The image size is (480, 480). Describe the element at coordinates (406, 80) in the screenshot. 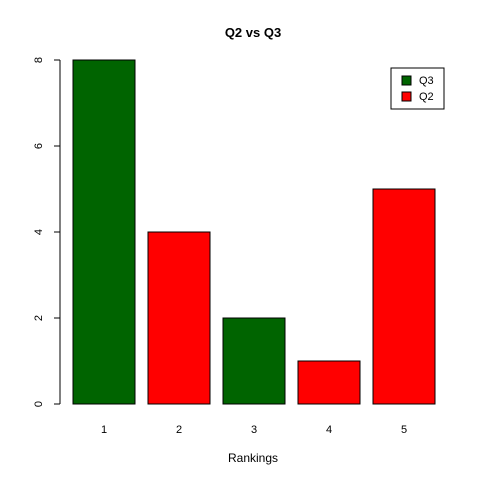

I see `legend-swatch-q3` at that location.